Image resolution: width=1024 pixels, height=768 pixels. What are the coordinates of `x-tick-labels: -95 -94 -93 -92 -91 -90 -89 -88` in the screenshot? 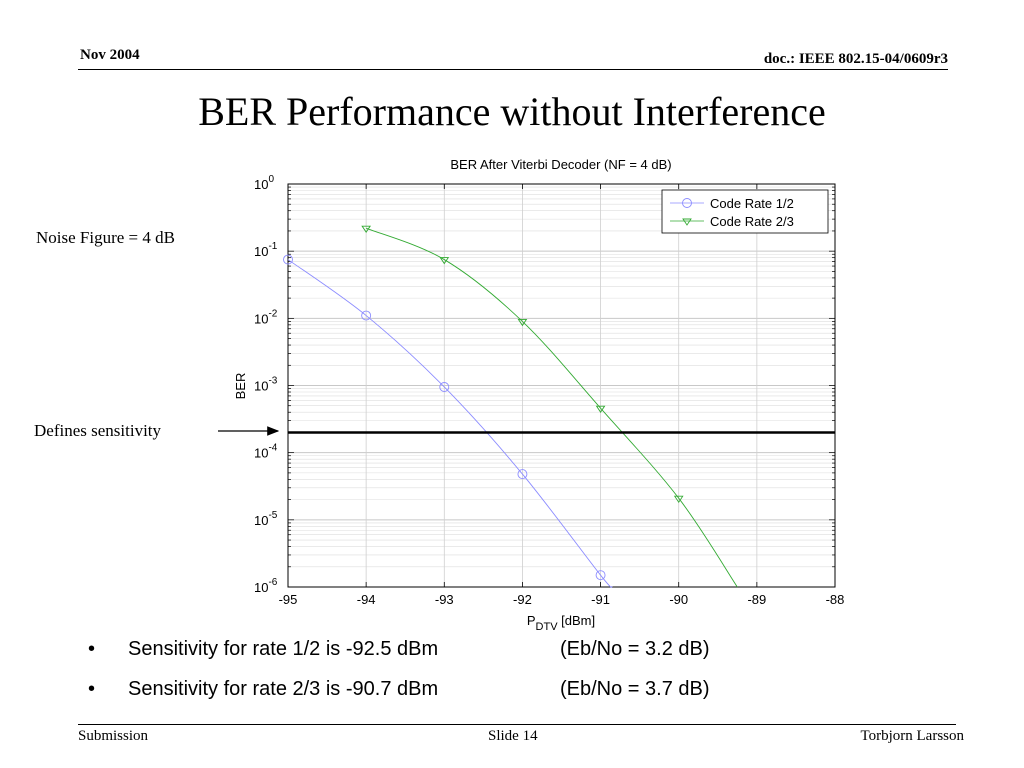 It's located at (562, 599).